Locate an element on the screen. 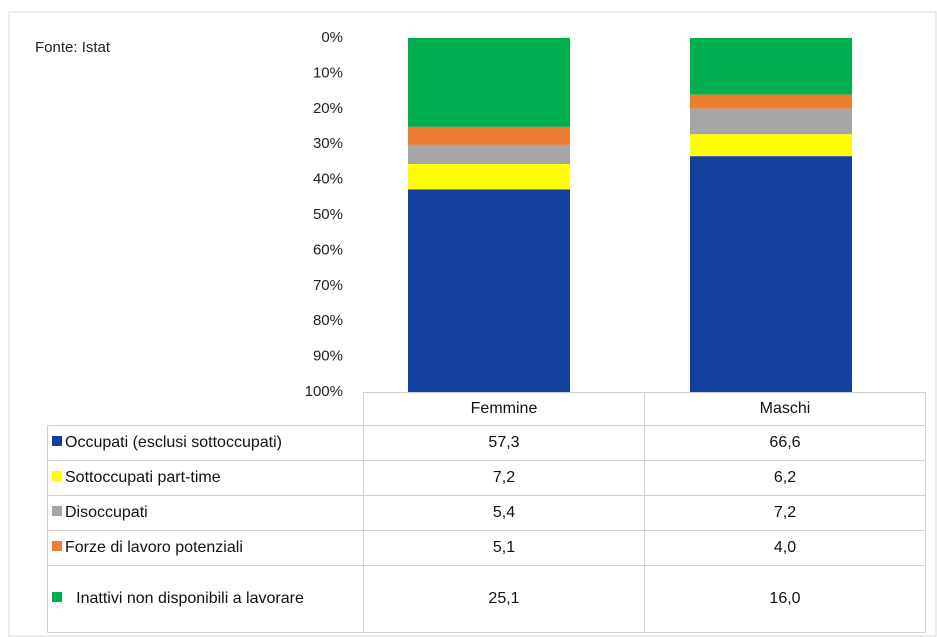  y-tick-label: 20% is located at coordinates (328, 108).